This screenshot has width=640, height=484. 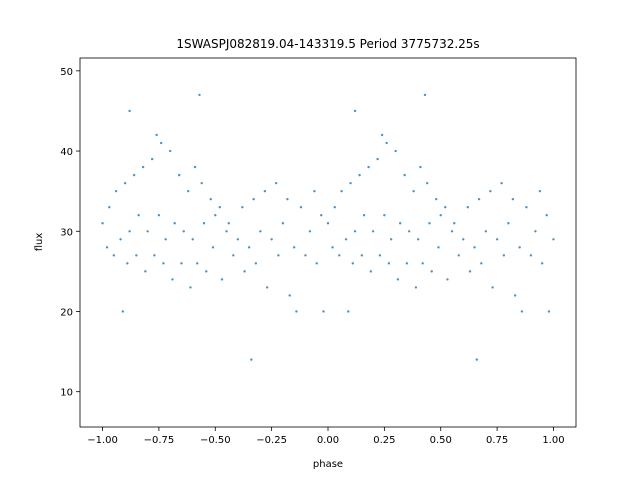 I want to click on x-tick-label: 0.75, so click(x=497, y=440).